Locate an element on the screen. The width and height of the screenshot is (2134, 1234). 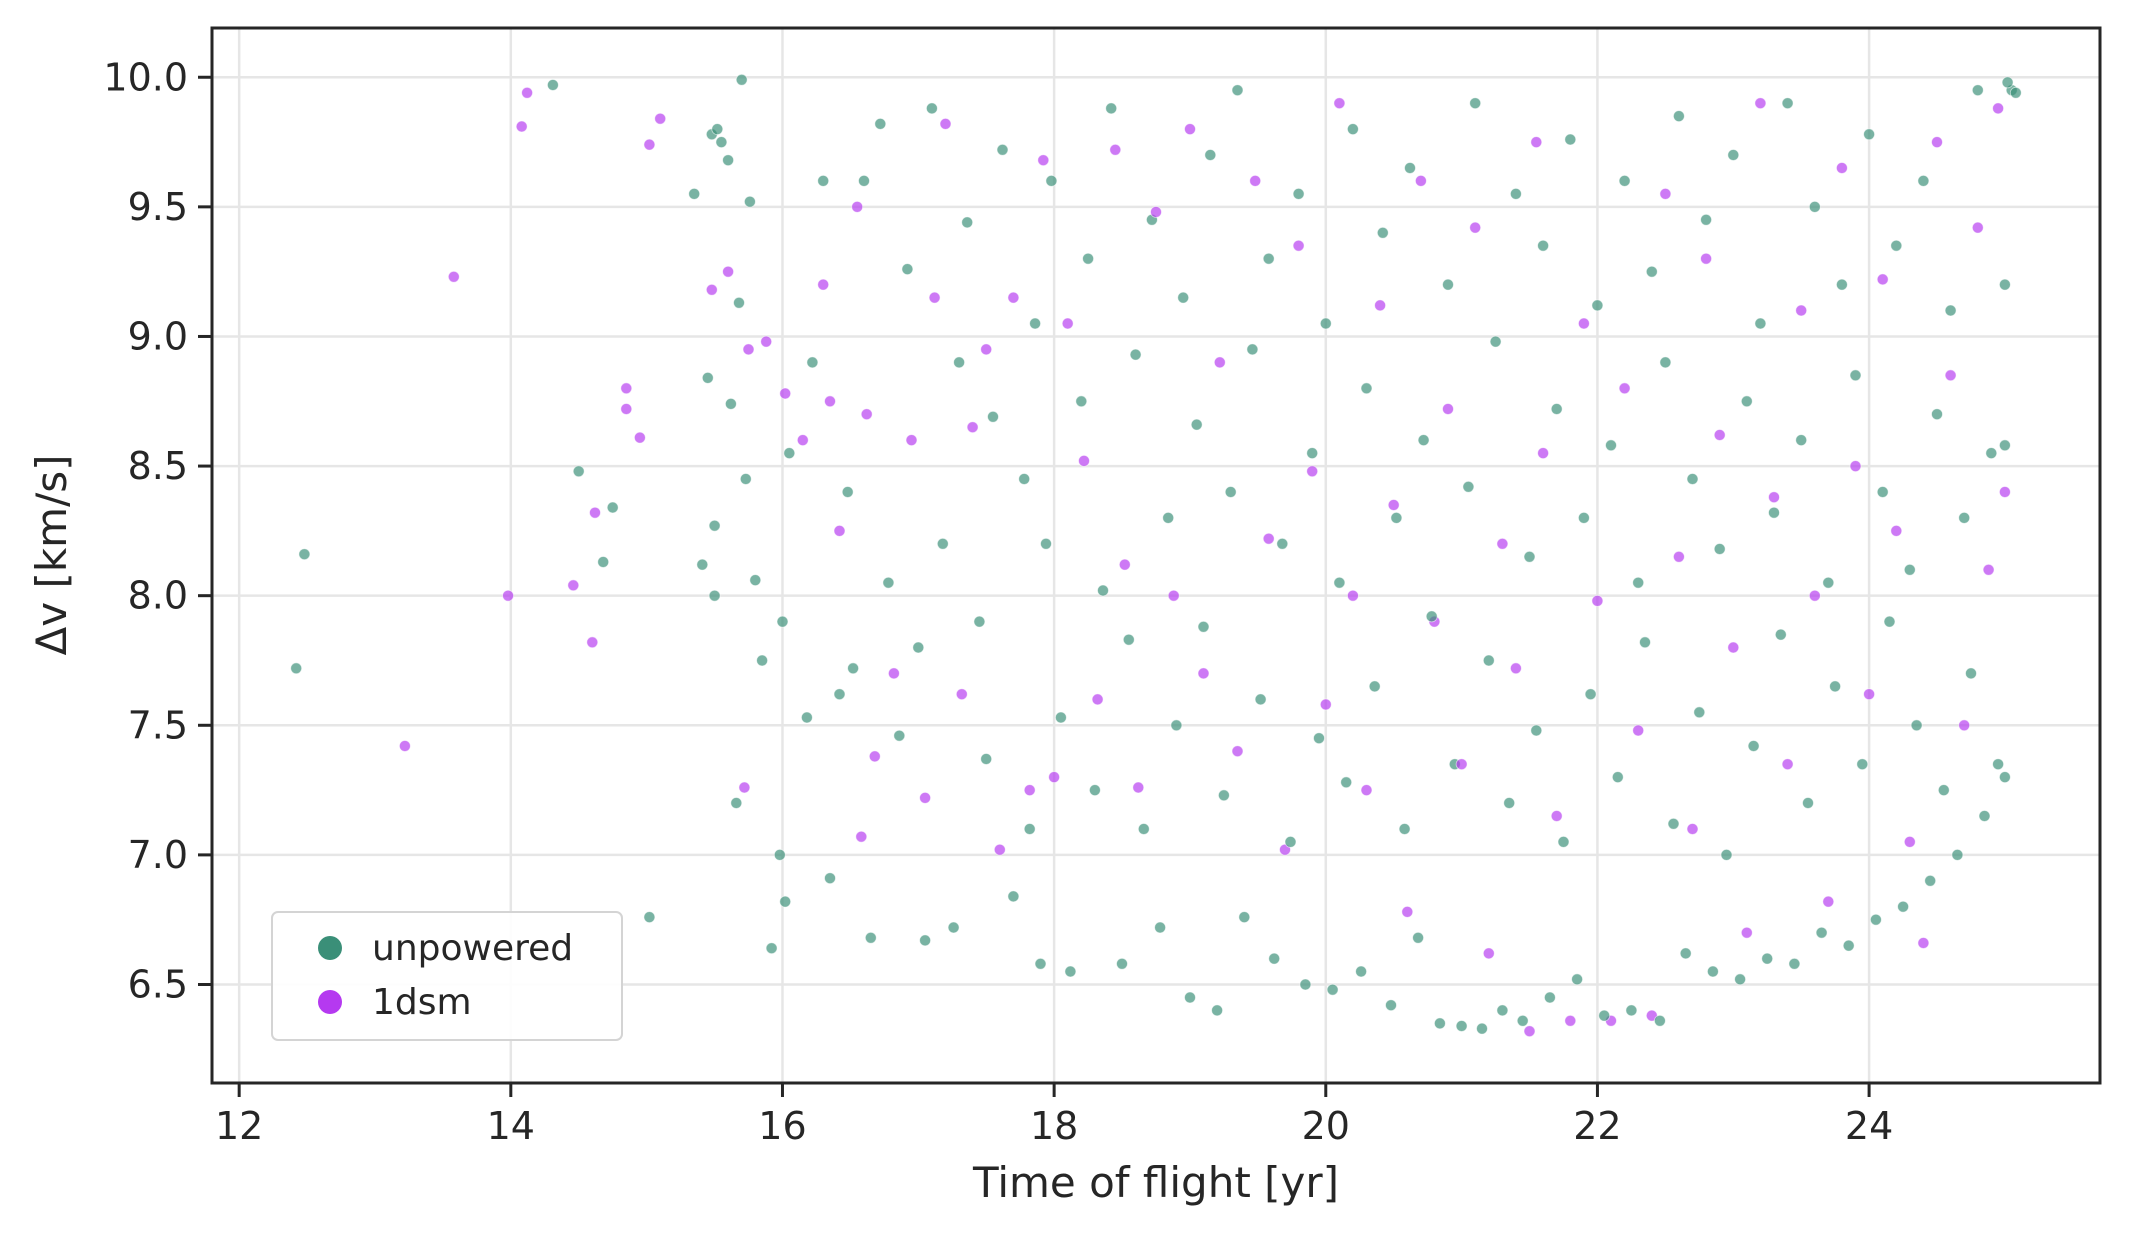
legend-label-unpowered: unpowered is located at coordinates (472, 948).